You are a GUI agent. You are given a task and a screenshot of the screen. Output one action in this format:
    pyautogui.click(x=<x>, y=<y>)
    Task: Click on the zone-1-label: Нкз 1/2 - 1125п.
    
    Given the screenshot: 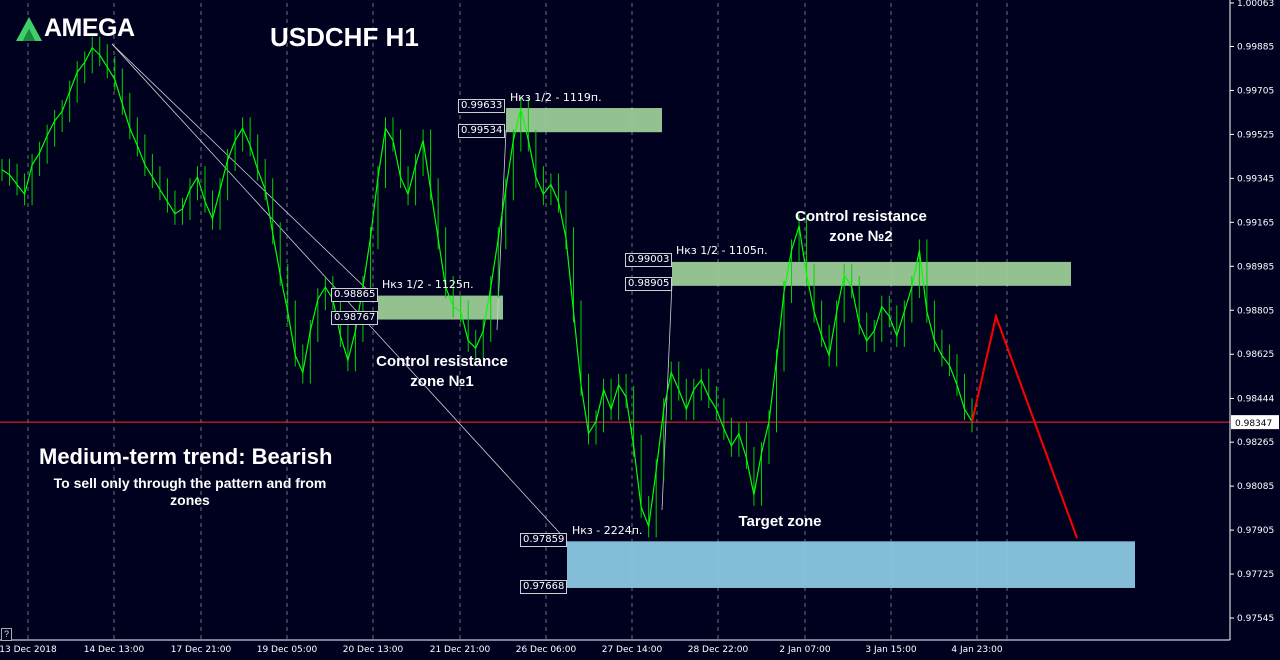 What is the action you would take?
    pyautogui.click(x=428, y=284)
    